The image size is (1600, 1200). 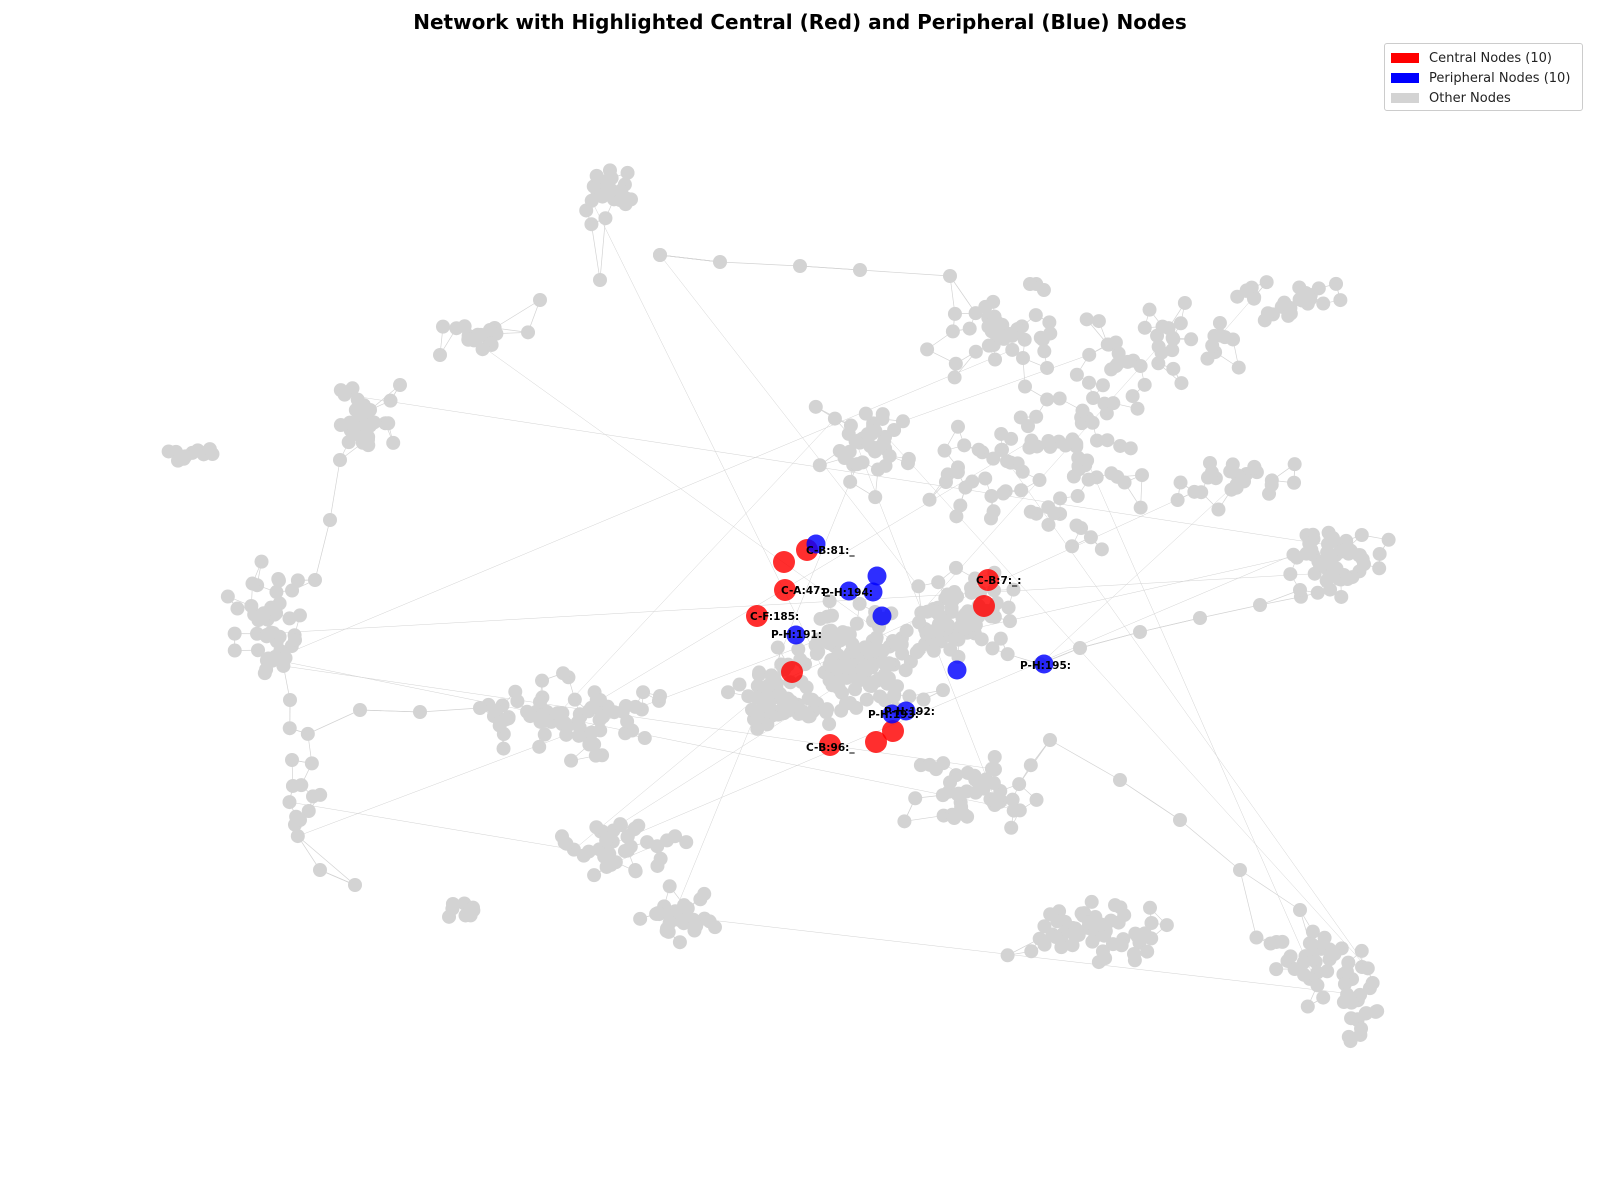 What do you see at coordinates (1044, 664) in the screenshot?
I see `peripheral-node` at bounding box center [1044, 664].